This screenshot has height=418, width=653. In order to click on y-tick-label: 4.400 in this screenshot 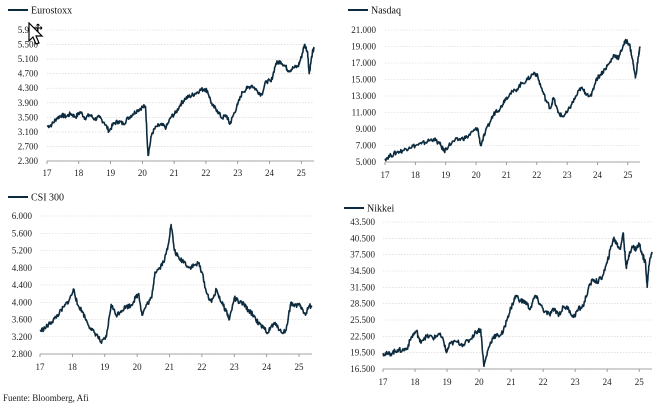, I will do `click(22, 285)`.